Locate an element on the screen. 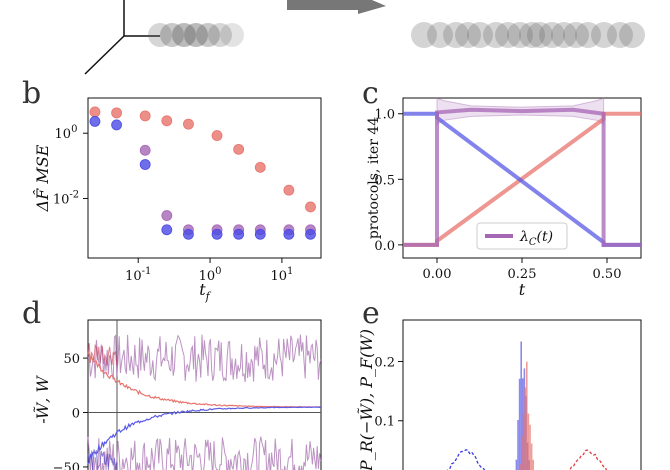 The image size is (670, 470). y-axis-label: ΔF̂ MSE is located at coordinates (42, 178).